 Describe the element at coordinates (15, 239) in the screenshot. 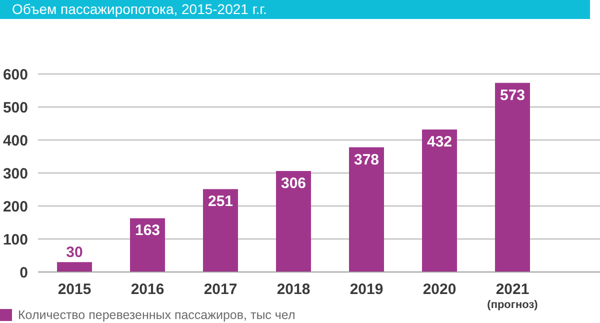

I see `y-tick-label: 100` at that location.